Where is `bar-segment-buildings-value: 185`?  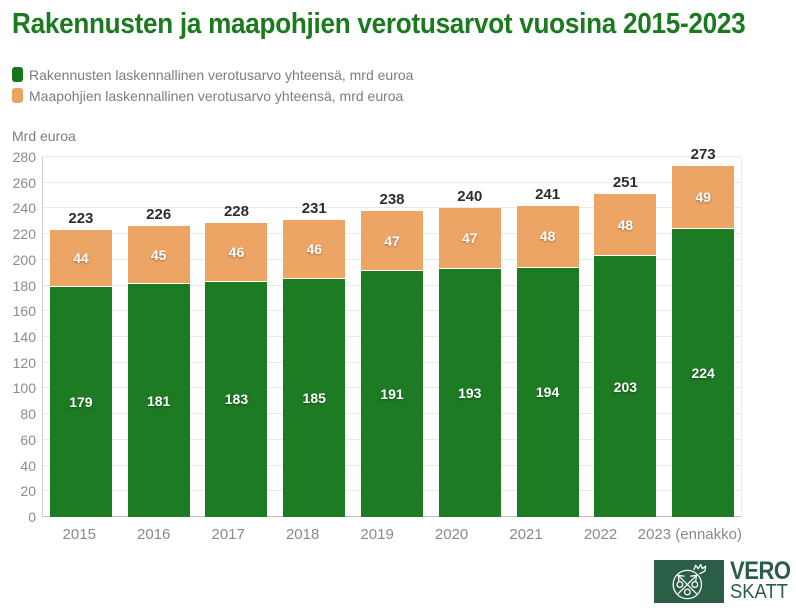 bar-segment-buildings-value: 185 is located at coordinates (314, 398).